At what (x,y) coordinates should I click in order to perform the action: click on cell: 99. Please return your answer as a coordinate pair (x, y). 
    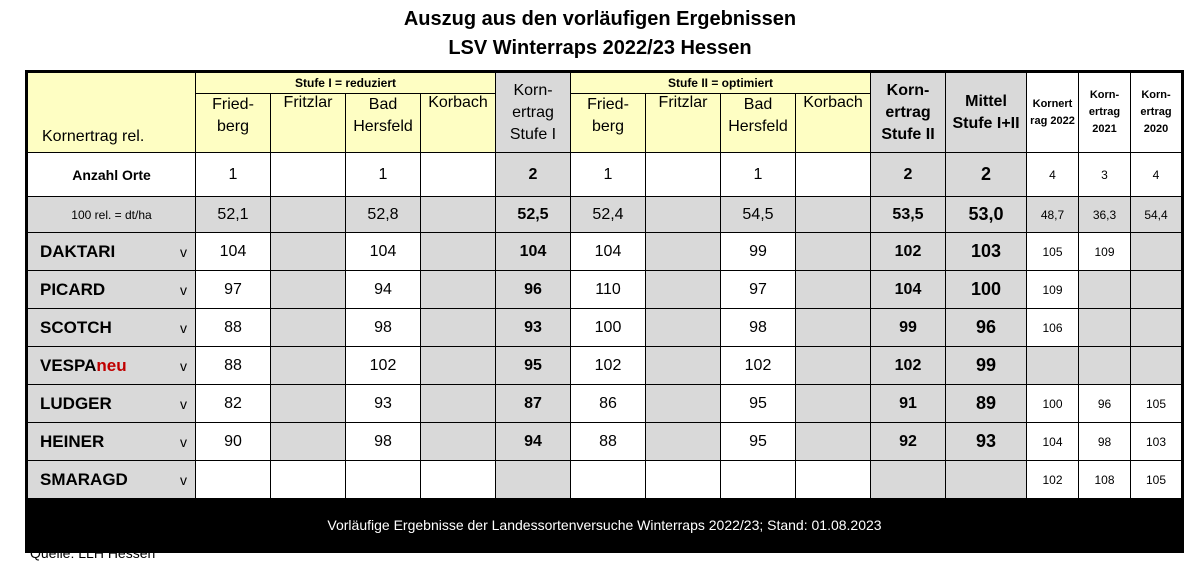
    Looking at the image, I should click on (758, 251).